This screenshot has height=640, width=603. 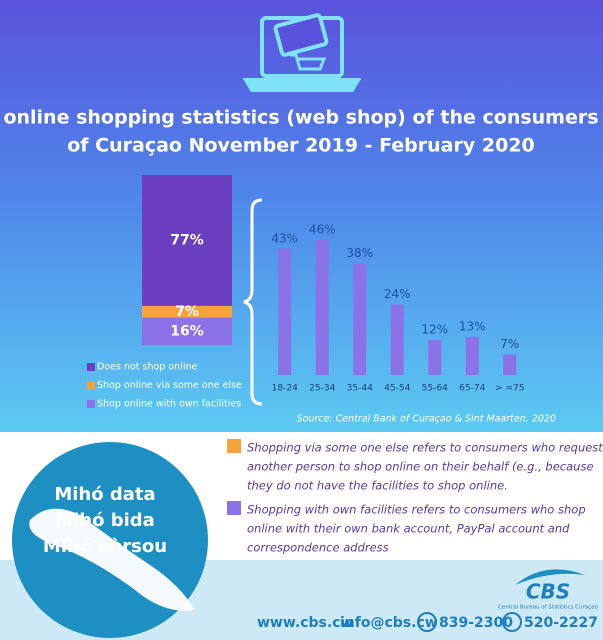 I want to click on logo-subtitle: Central Bureau of Statistics Curaçao, so click(x=548, y=608).